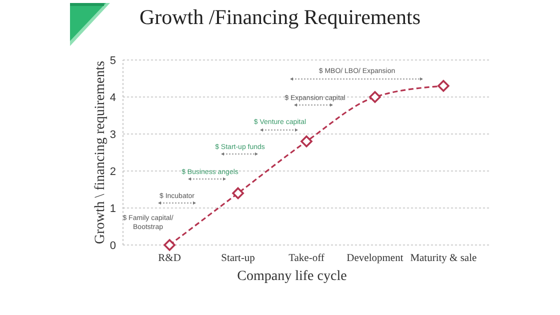 The image size is (560, 315). Describe the element at coordinates (113, 246) in the screenshot. I see `y-tick-label: 0` at that location.